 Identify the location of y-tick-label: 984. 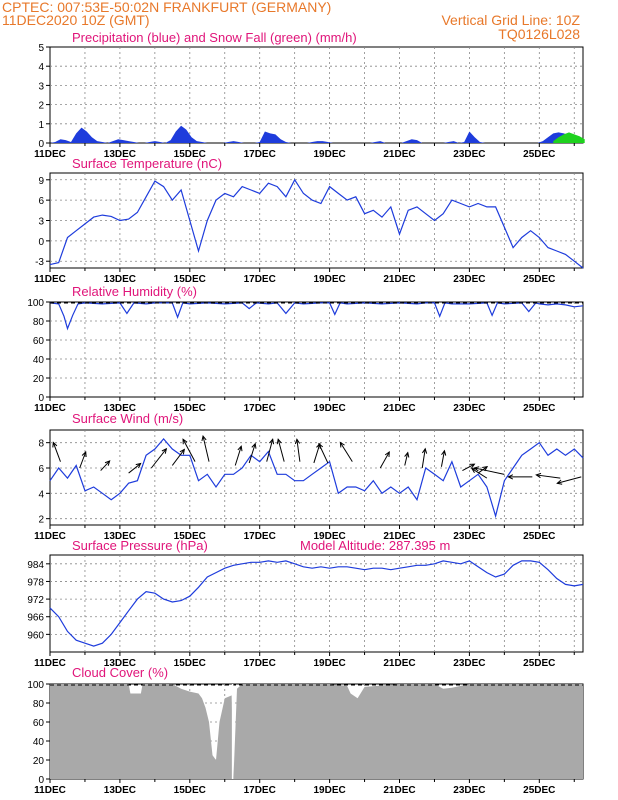
(35, 565).